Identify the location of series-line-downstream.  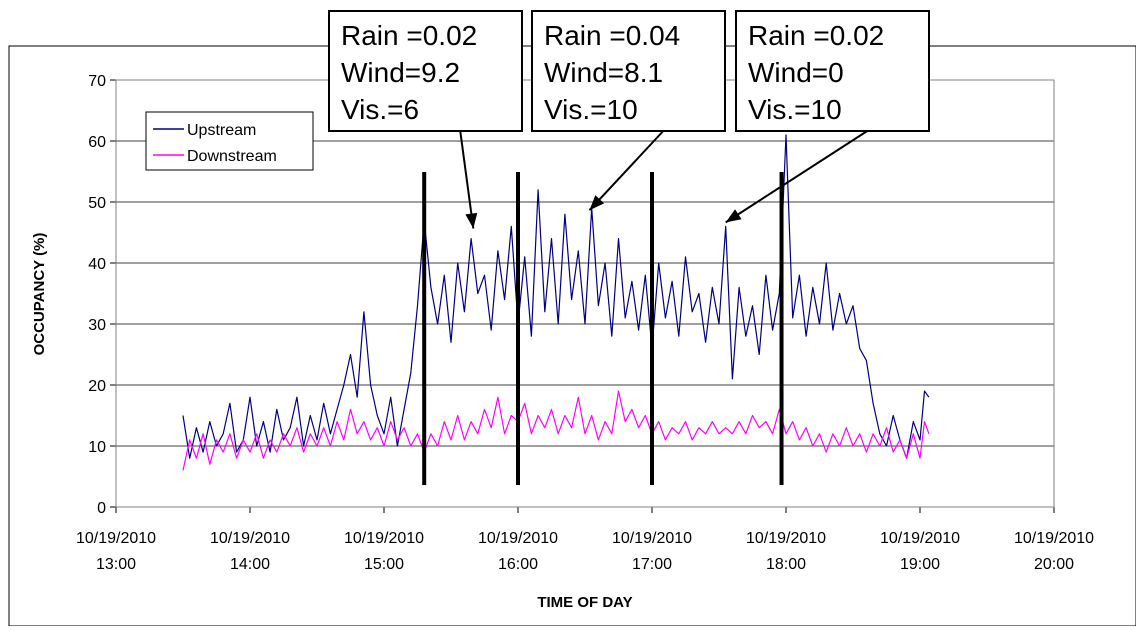
(556, 430).